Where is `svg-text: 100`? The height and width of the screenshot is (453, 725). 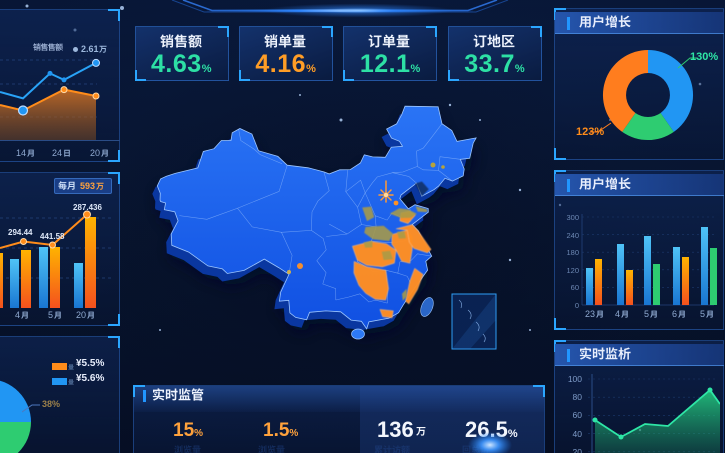 svg-text: 100 is located at coordinates (575, 379).